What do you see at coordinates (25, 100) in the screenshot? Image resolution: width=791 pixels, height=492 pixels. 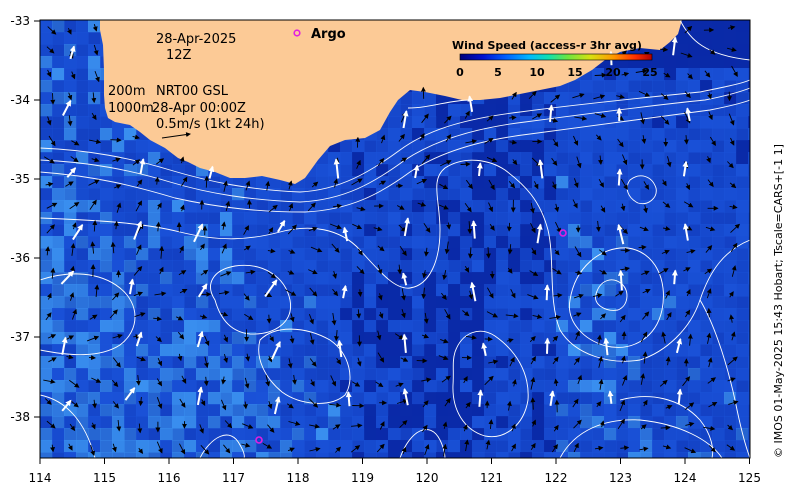 I see `y-tick: -34` at bounding box center [25, 100].